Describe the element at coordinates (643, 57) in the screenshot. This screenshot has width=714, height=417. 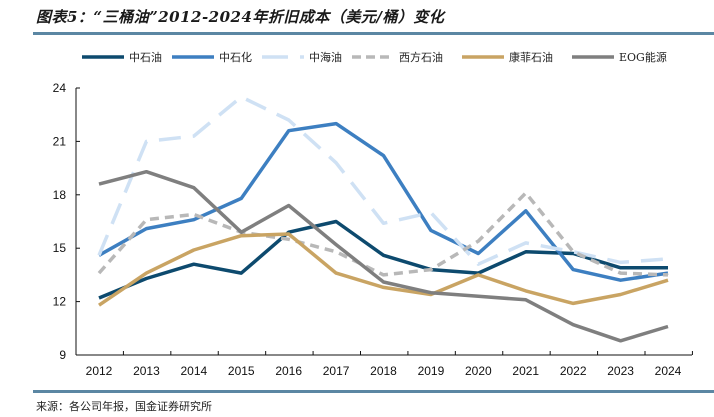
I see `legend-label: EOG能源` at that location.